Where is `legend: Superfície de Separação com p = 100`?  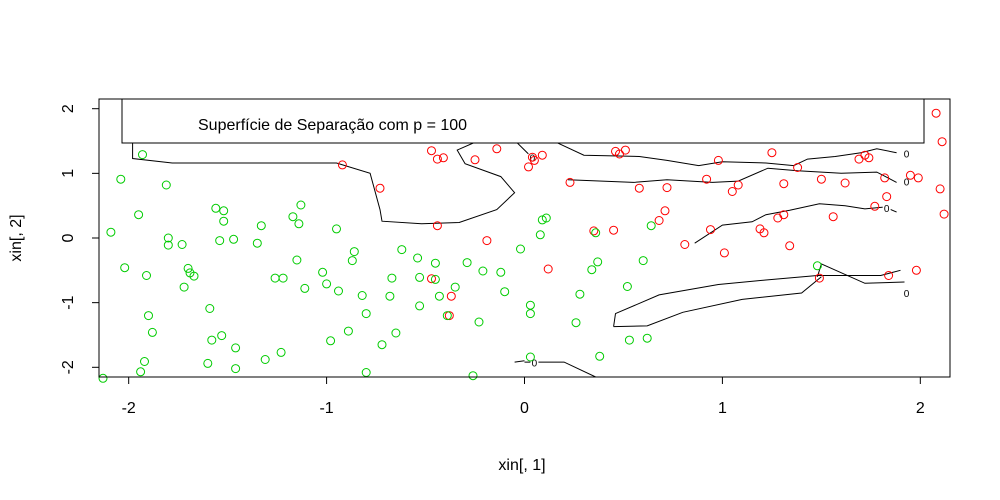 legend: Superfície de Separação com p = 100 is located at coordinates (523, 121).